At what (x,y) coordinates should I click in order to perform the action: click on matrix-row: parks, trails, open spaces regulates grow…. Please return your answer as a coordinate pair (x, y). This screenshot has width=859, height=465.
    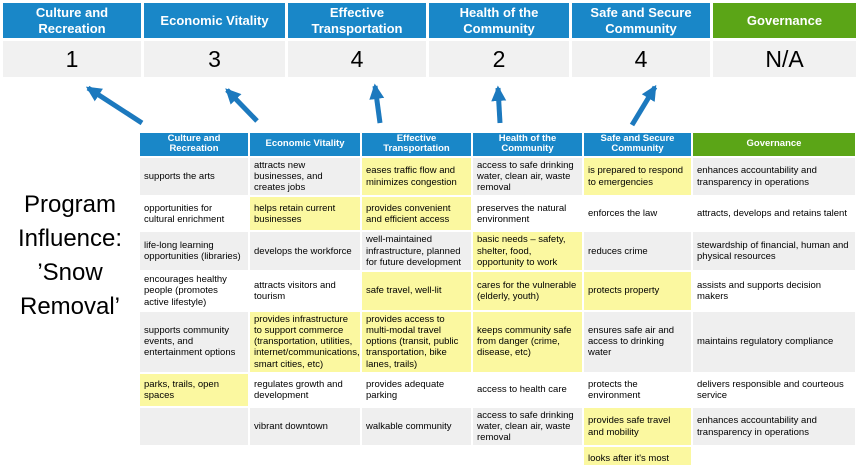
    Looking at the image, I should click on (497, 389).